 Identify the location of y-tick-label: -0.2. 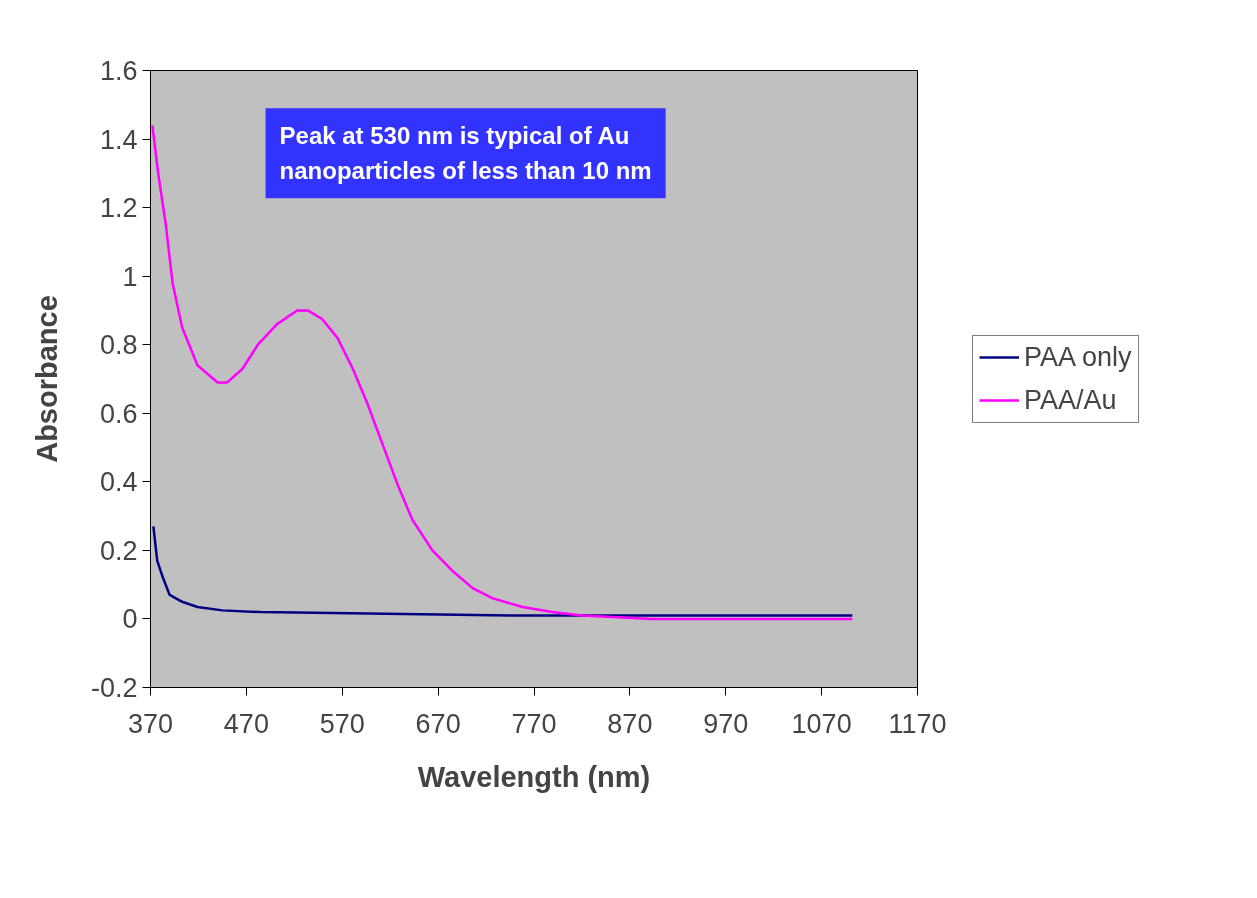
(114, 688).